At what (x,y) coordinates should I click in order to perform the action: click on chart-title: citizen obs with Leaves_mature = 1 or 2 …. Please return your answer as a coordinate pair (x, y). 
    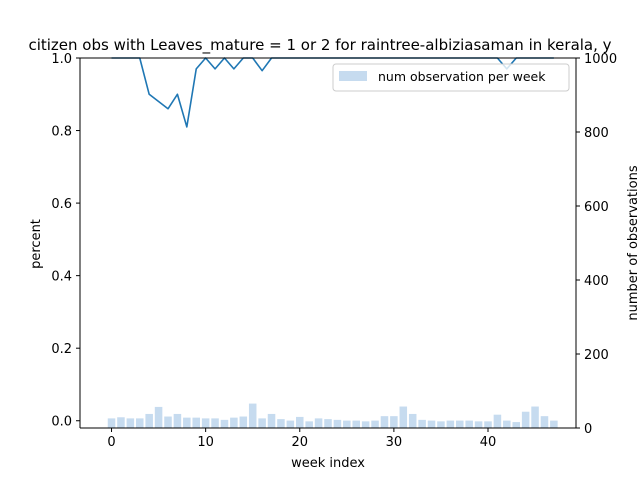
    Looking at the image, I should click on (319, 45).